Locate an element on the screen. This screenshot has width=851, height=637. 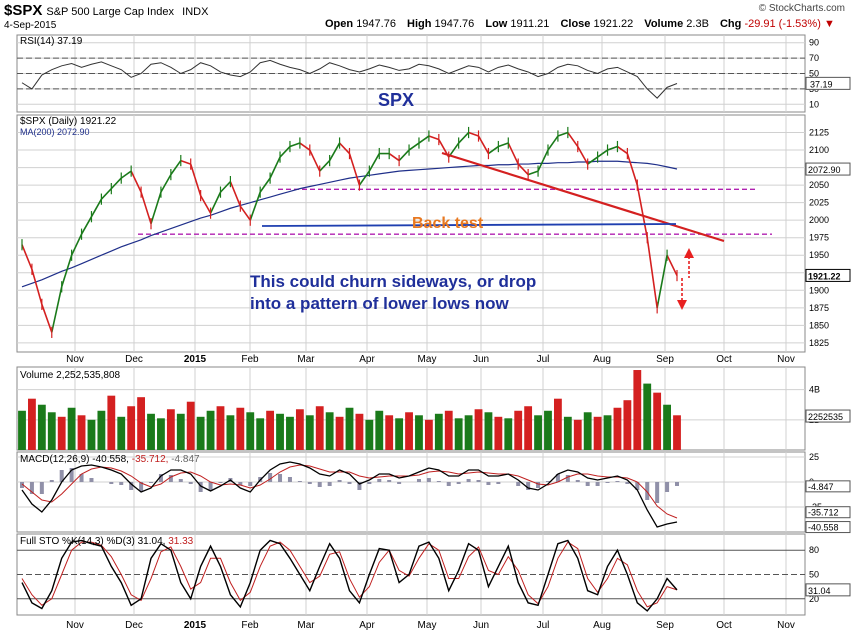
price-tick-label: 2125 is located at coordinates (819, 133).